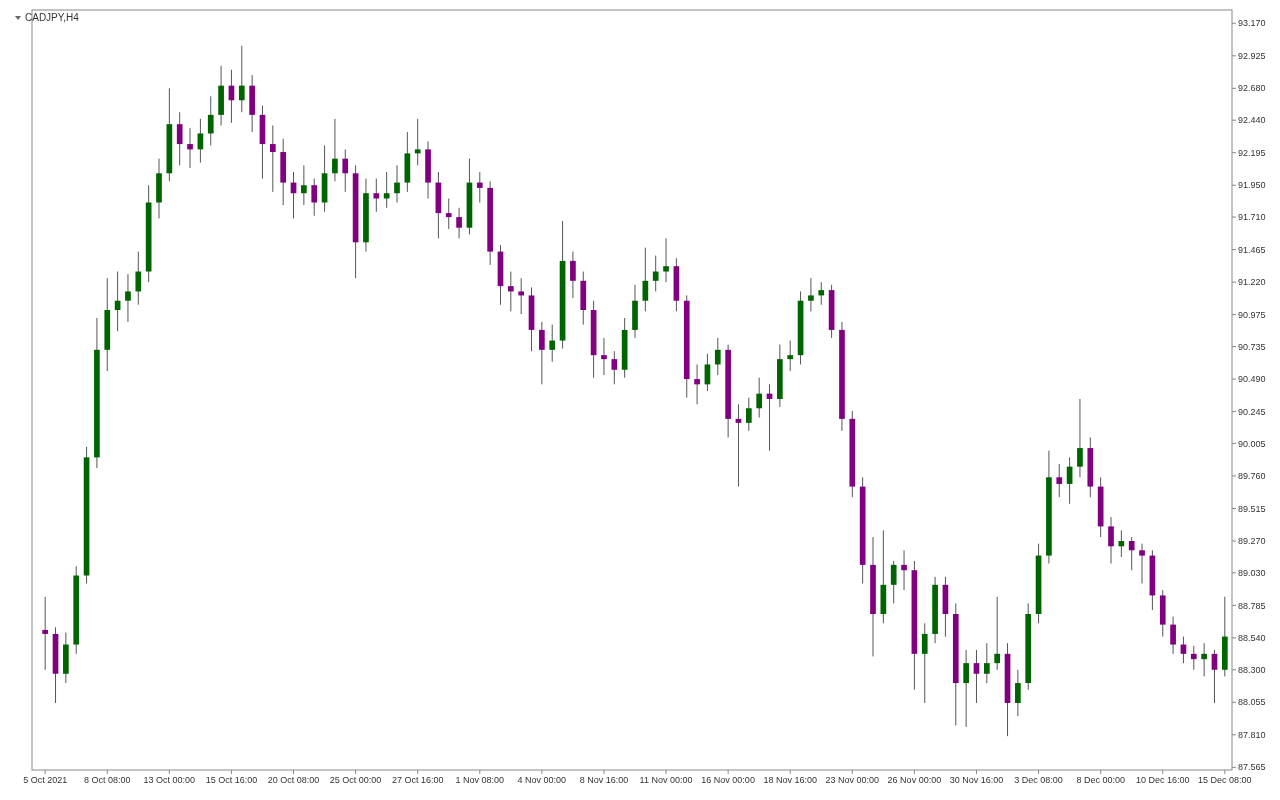  What do you see at coordinates (1225, 780) in the screenshot?
I see `x-tick-label: 15 Dec 08:00` at bounding box center [1225, 780].